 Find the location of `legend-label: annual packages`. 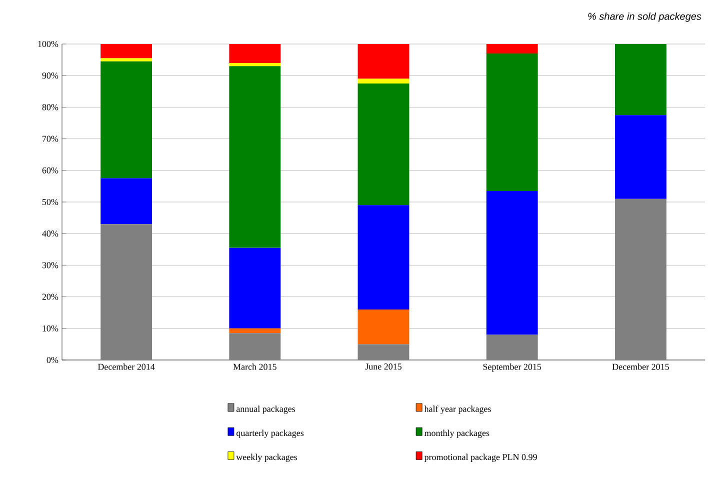

legend-label: annual packages is located at coordinates (266, 410).